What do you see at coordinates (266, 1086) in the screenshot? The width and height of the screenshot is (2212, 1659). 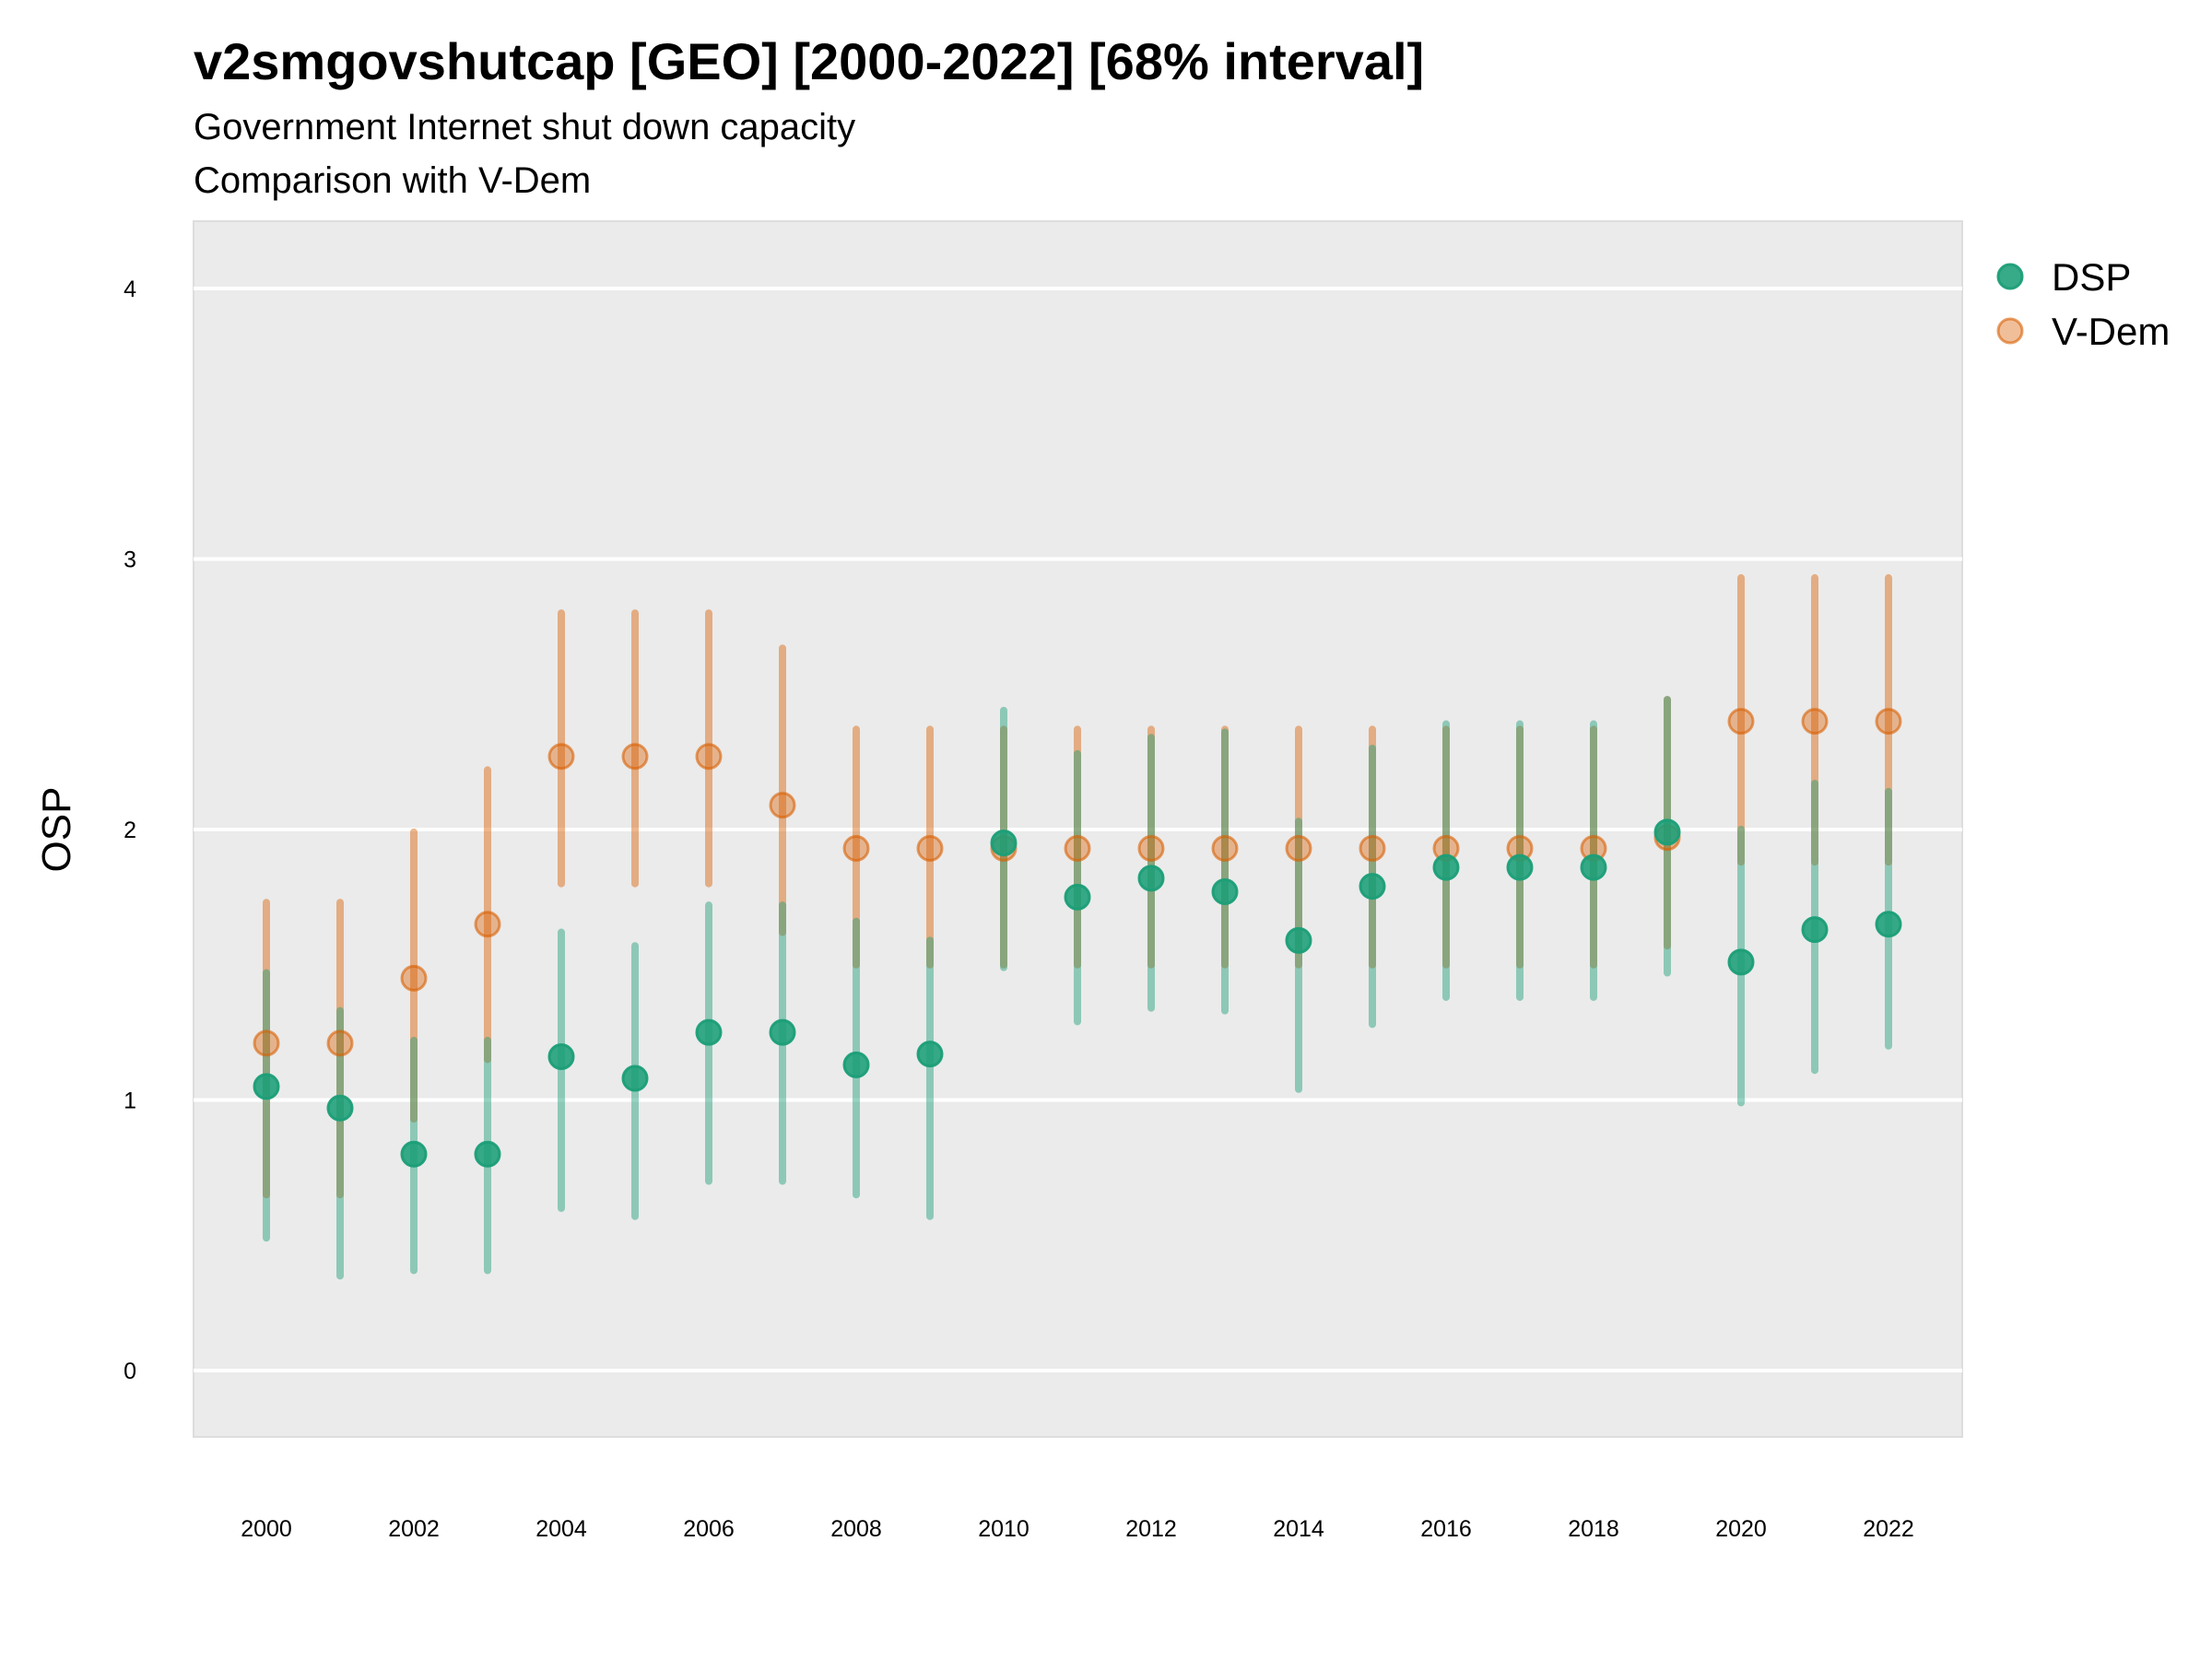 I see `point-dsp-2000` at bounding box center [266, 1086].